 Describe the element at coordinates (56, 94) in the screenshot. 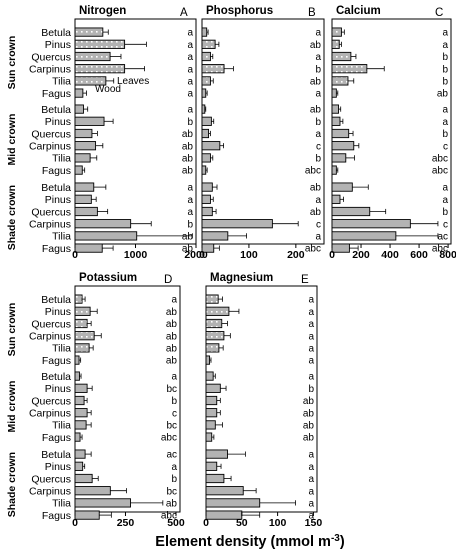

I see `species-label: Fagus` at that location.